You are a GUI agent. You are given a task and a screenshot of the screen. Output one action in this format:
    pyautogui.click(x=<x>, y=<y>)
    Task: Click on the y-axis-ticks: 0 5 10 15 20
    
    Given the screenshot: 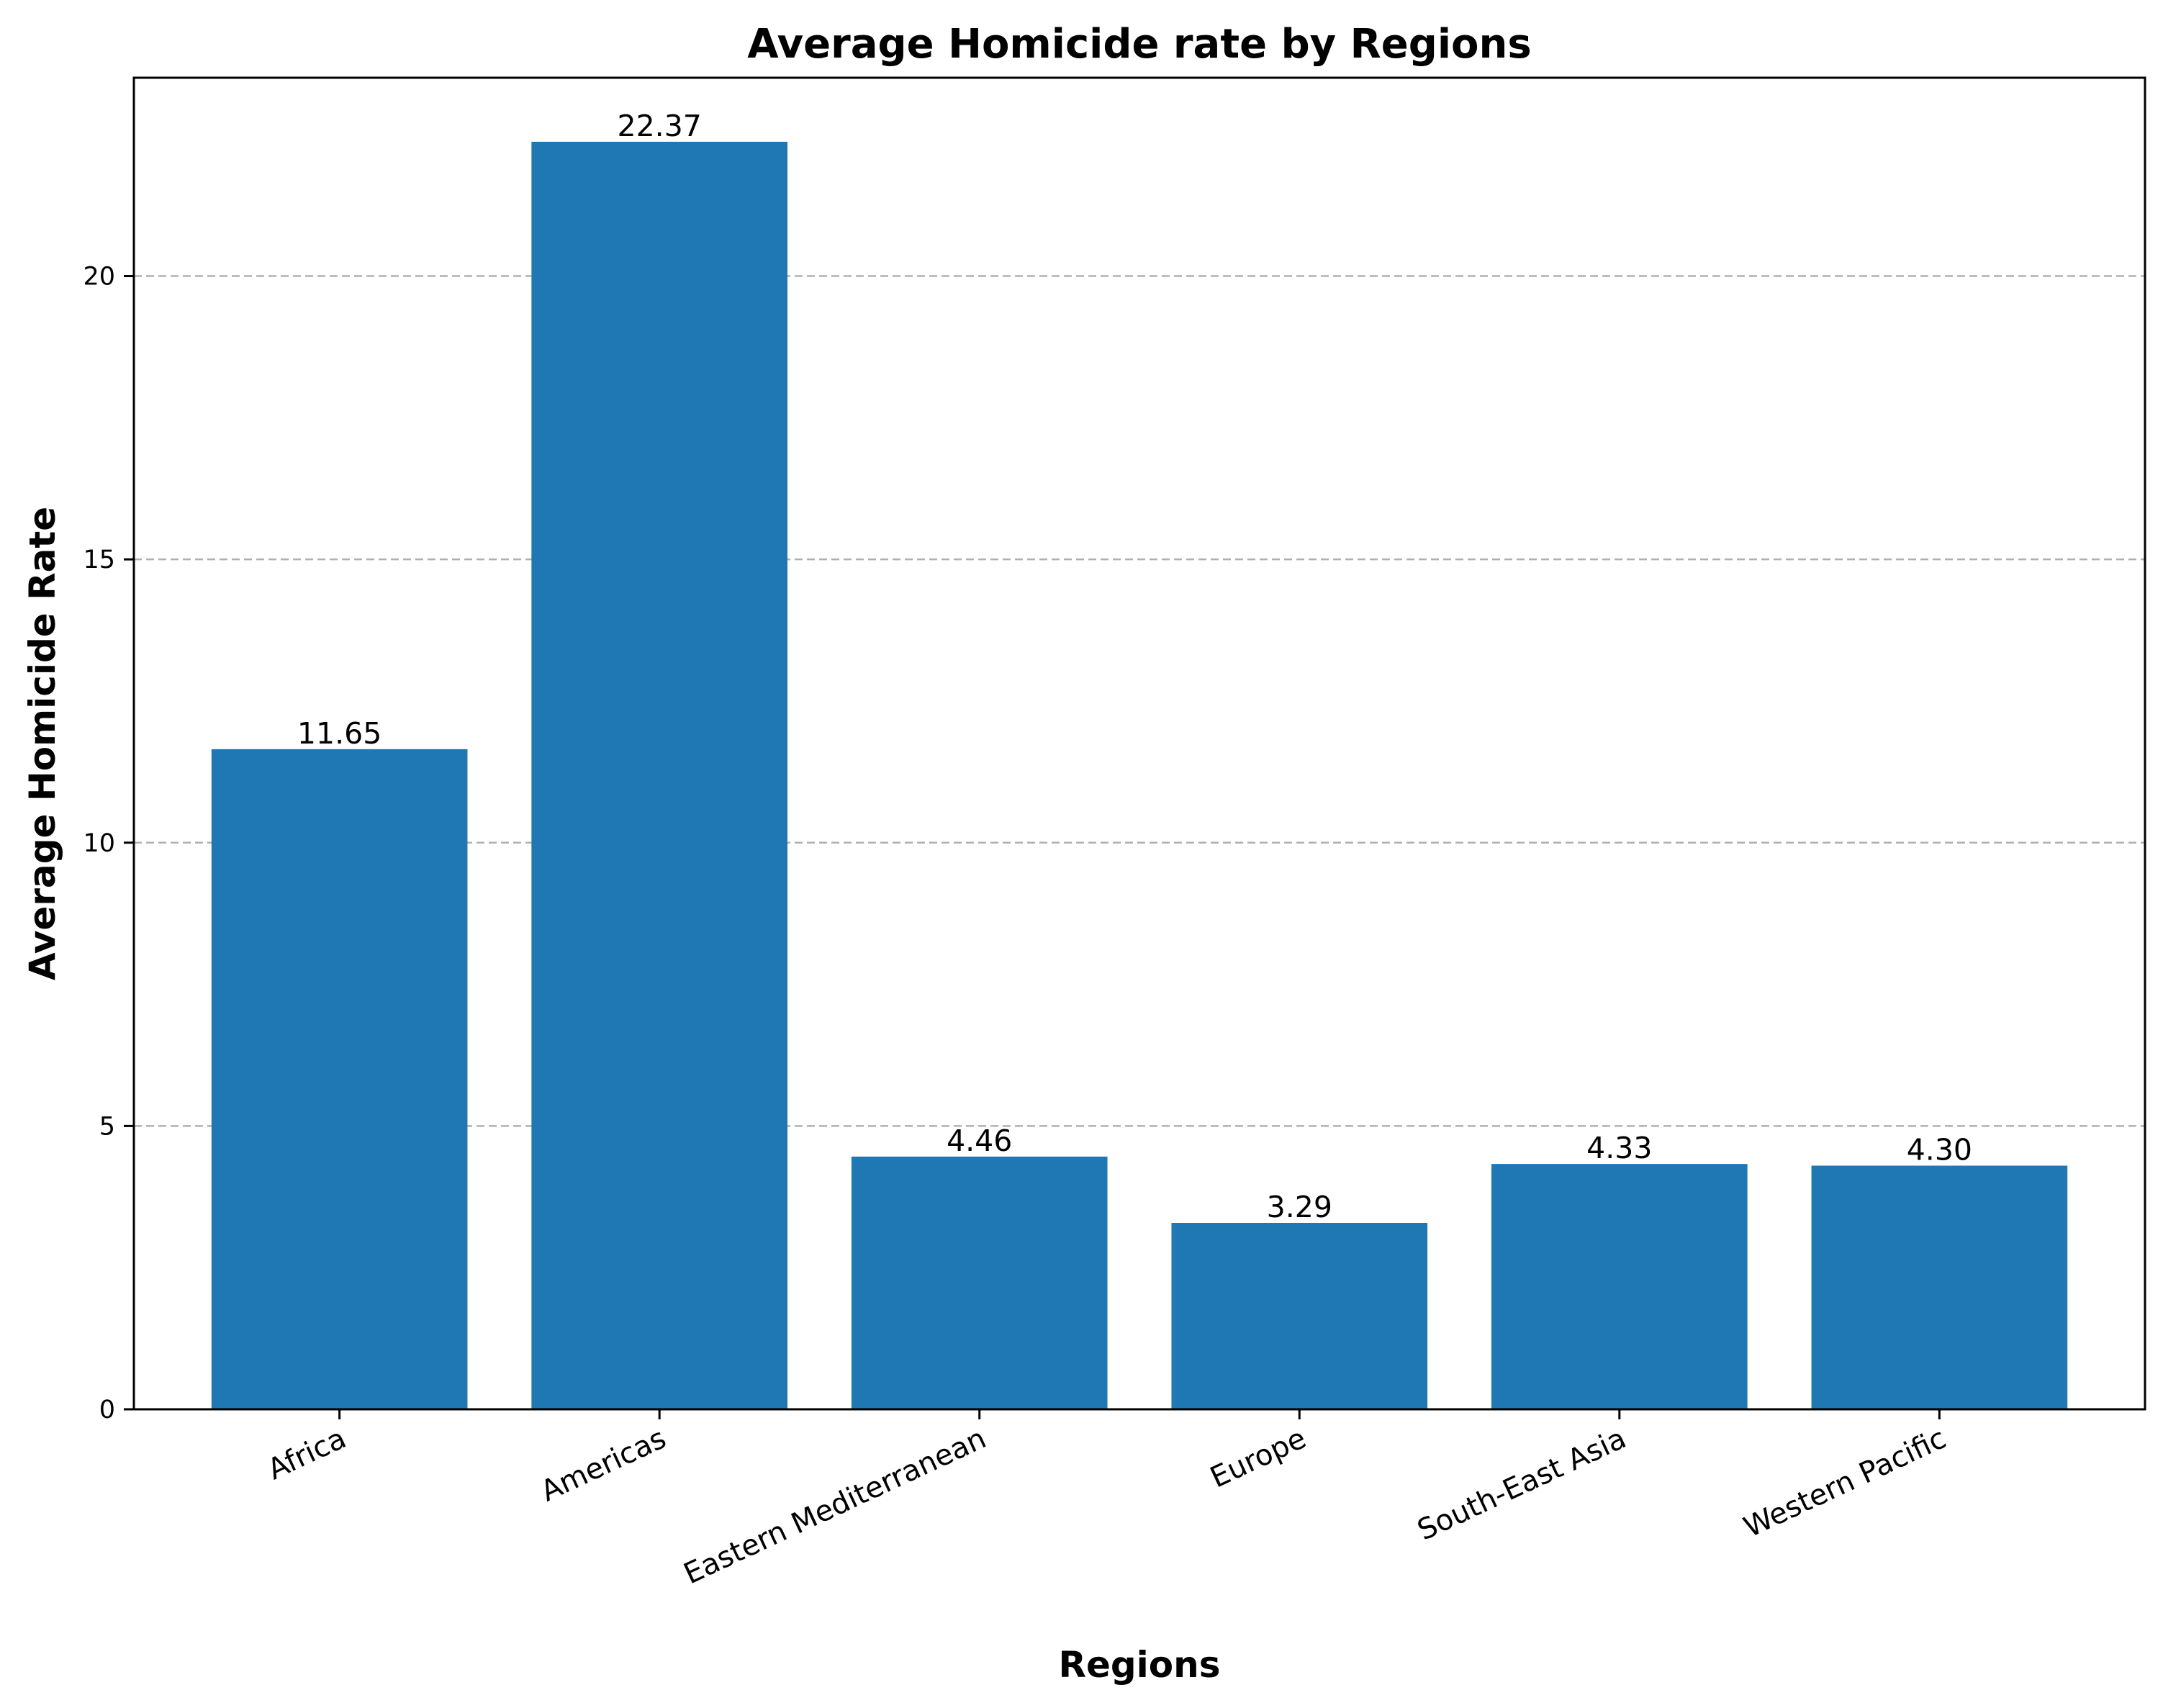 What is the action you would take?
    pyautogui.click(x=108, y=844)
    